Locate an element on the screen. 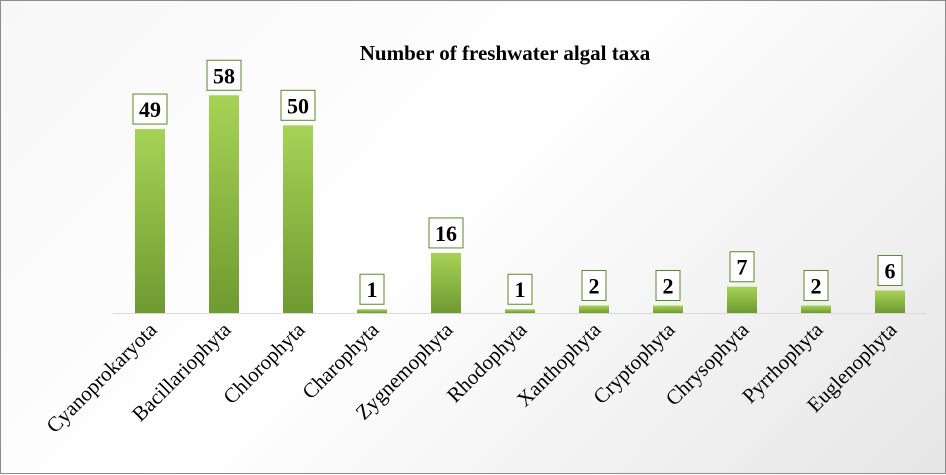 This screenshot has height=475, width=946. data-label-cyanoprokaryota: 49 is located at coordinates (150, 109).